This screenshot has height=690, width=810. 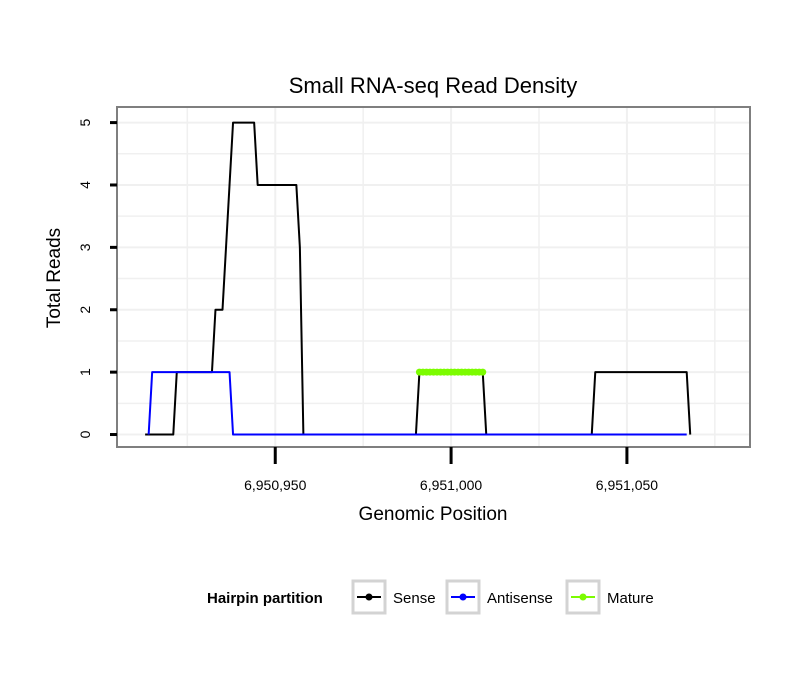 I want to click on series-point-mature, so click(x=483, y=372).